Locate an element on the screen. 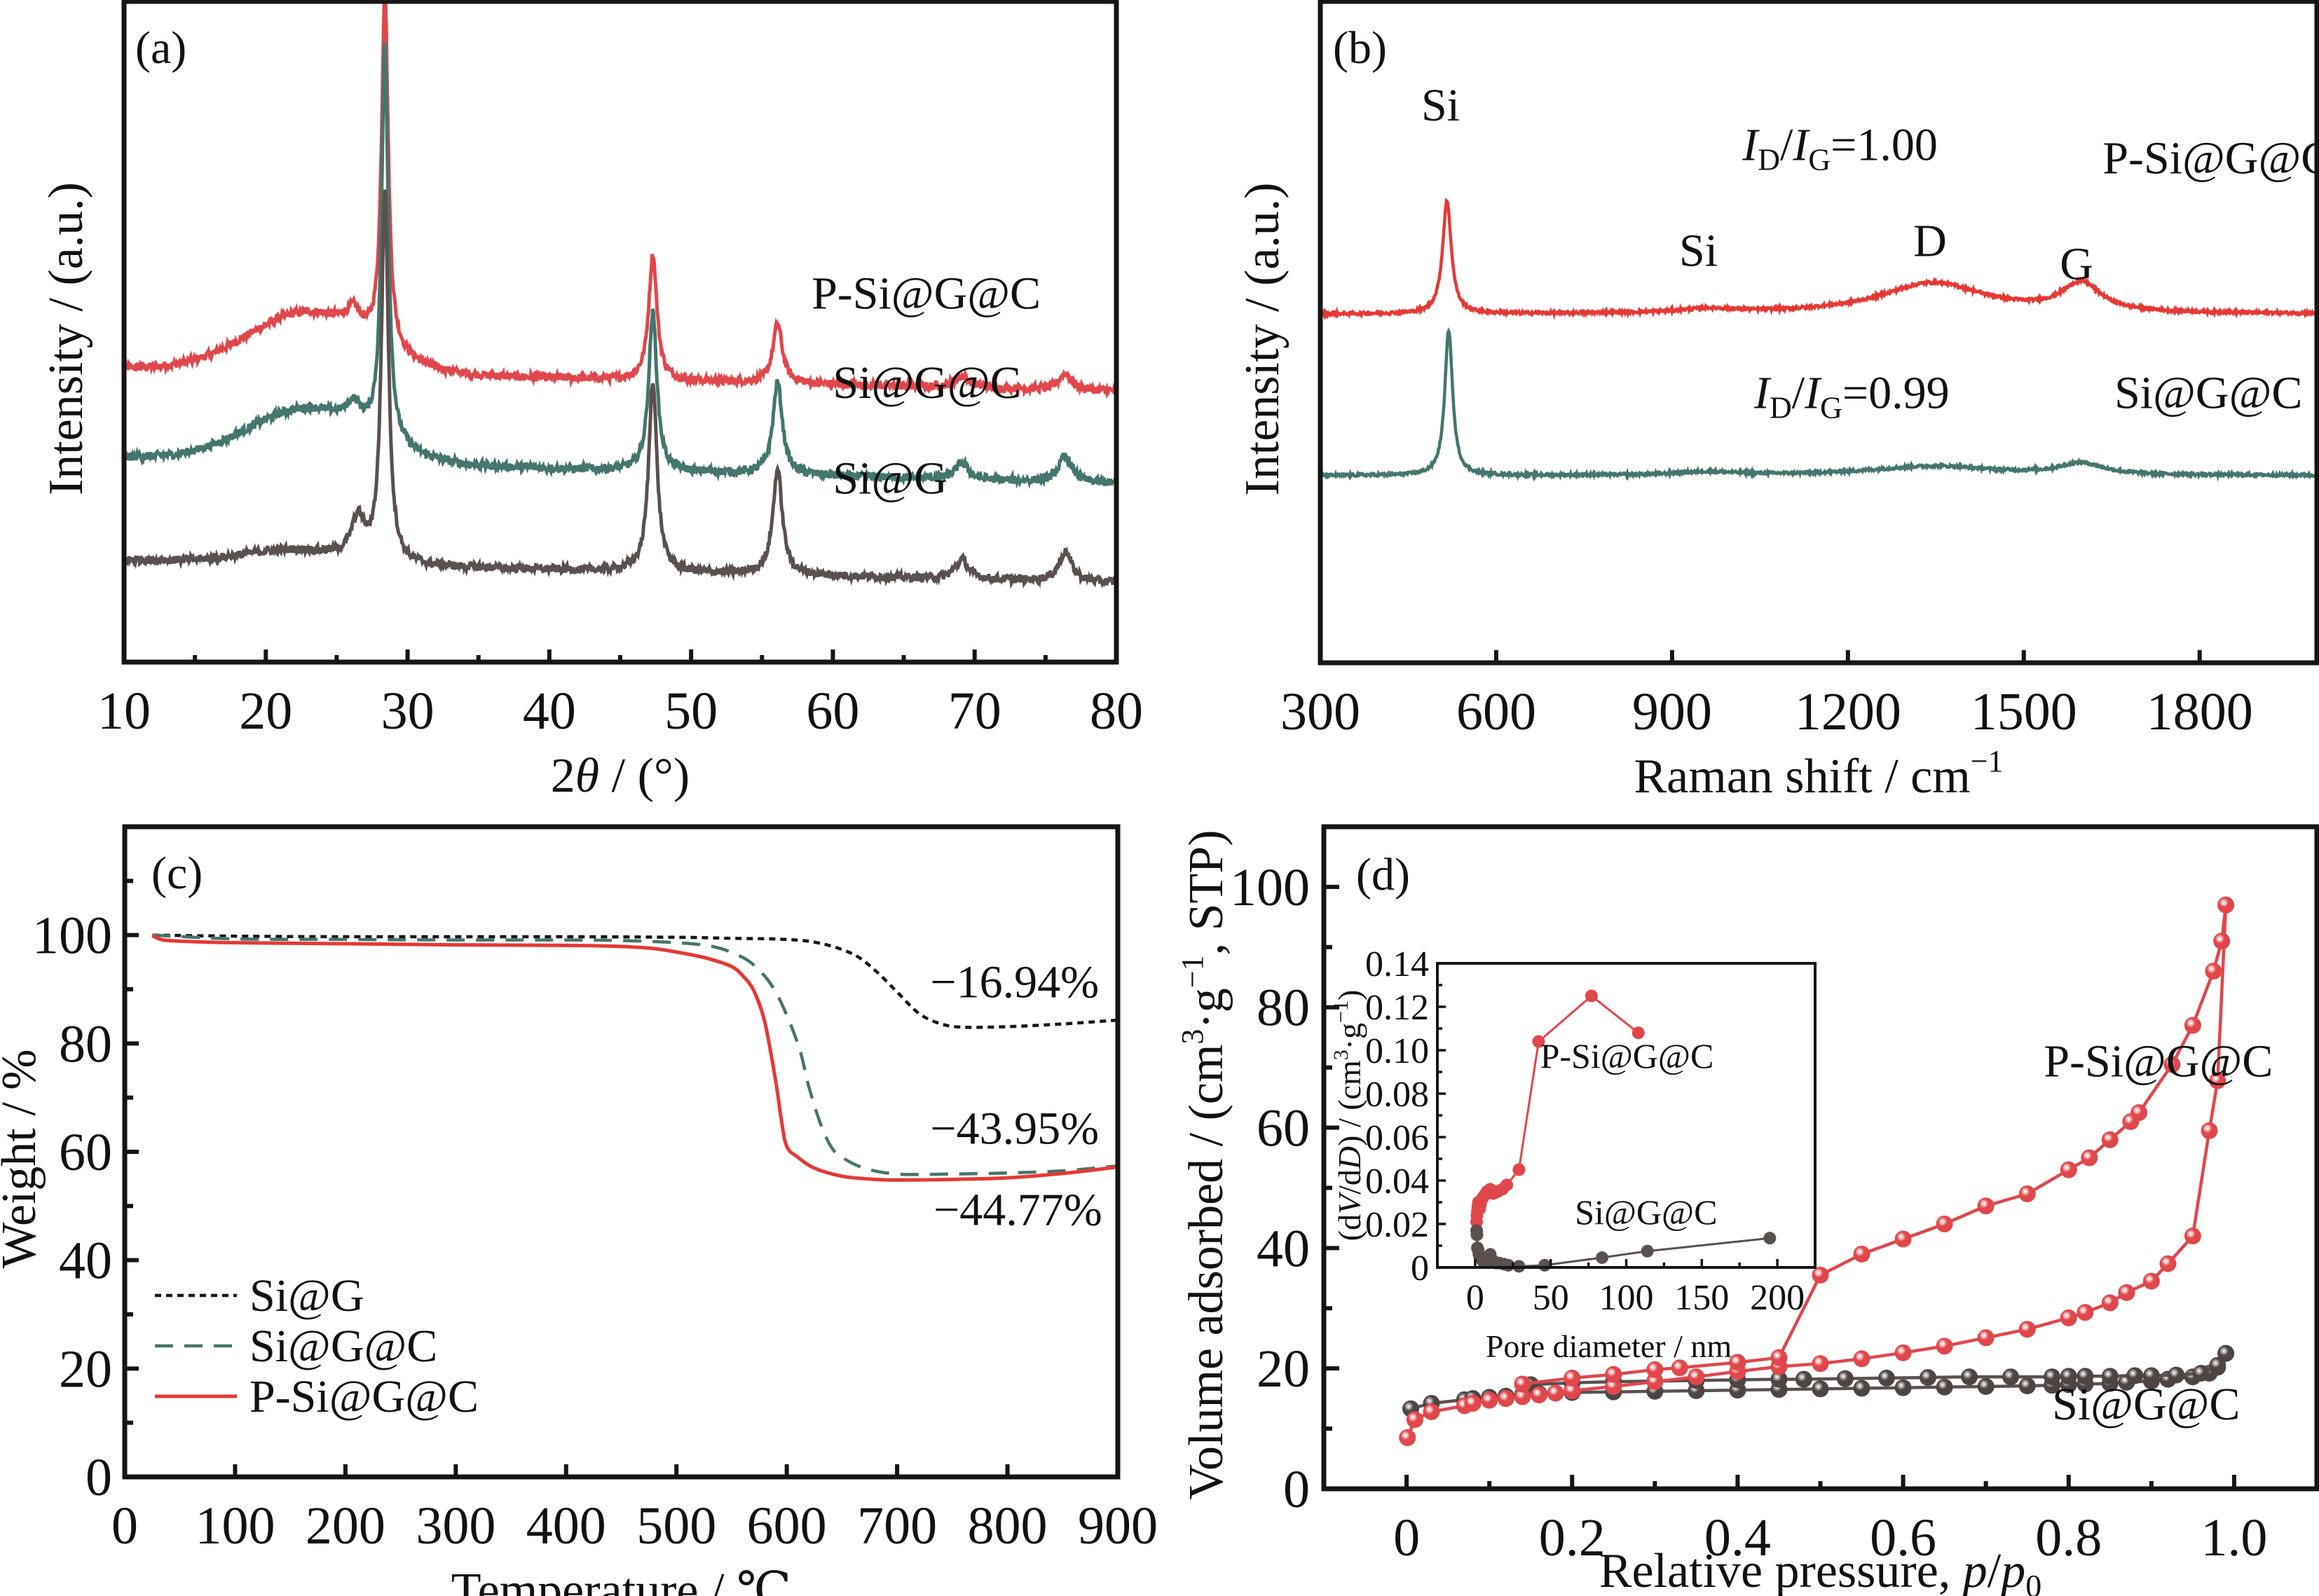 The height and width of the screenshot is (1596, 2319). ratio-slash: / is located at coordinates (1798, 393).